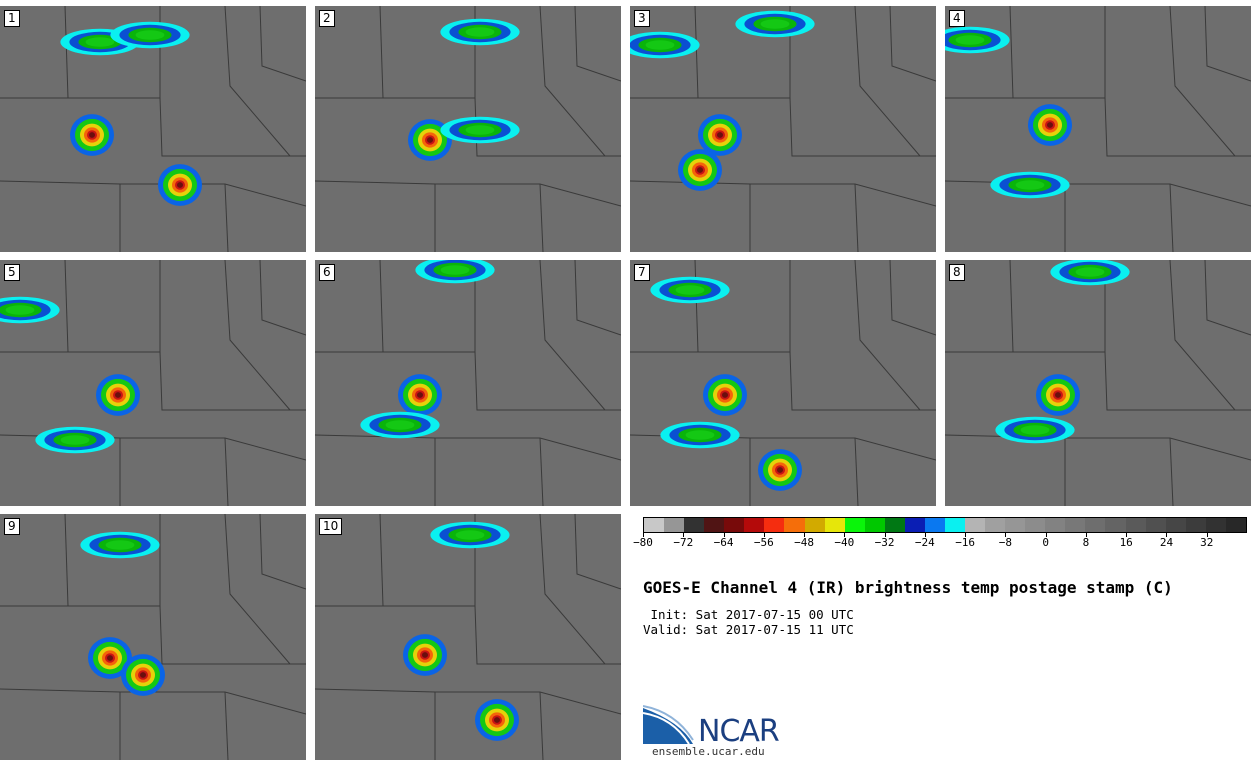 The image size is (1260, 761). Describe the element at coordinates (468, 637) in the screenshot. I see `stamp-panel-10: 10` at that location.